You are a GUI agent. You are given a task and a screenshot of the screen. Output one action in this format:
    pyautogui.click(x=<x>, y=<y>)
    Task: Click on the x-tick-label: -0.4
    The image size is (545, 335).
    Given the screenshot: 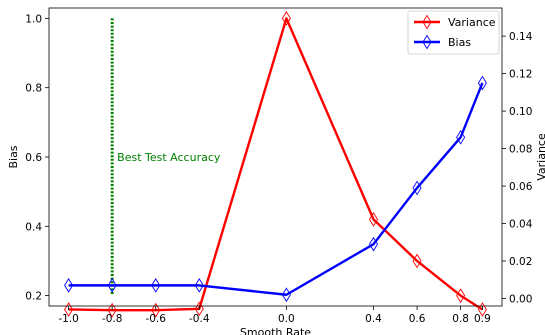 What is the action you would take?
    pyautogui.click(x=199, y=319)
    